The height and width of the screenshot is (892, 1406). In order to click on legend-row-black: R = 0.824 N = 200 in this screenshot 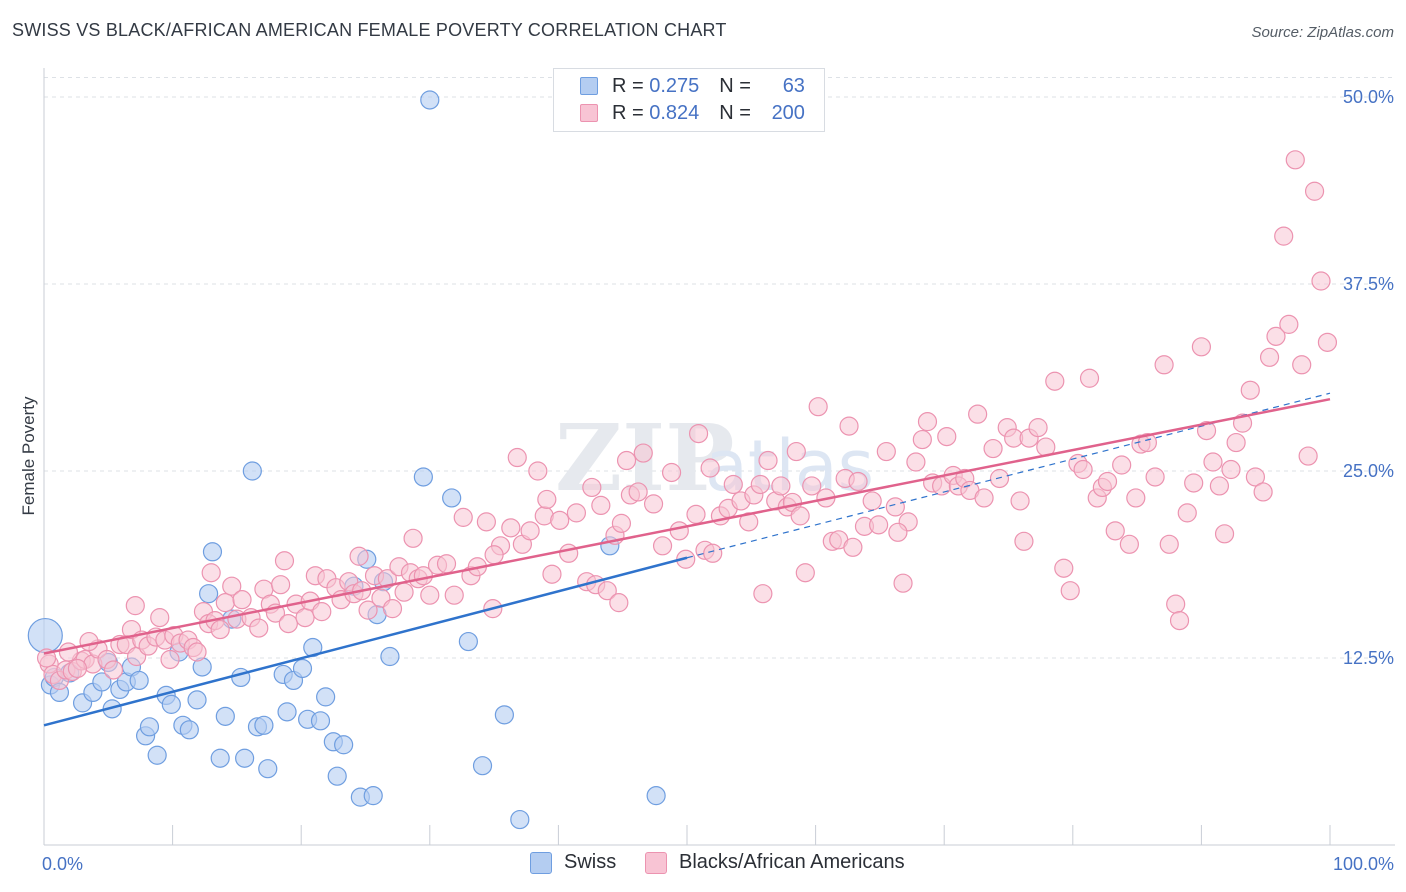, I will do `click(692, 113)`.